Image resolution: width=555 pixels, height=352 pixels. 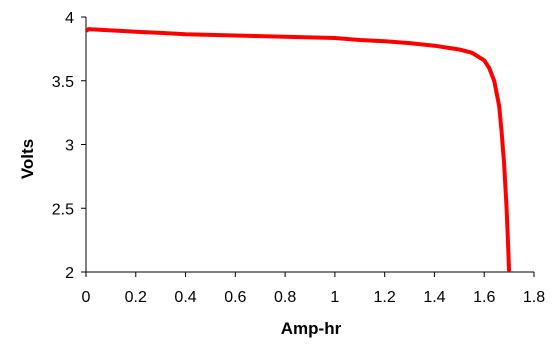 I want to click on y-tick-label: 3, so click(x=69, y=146).